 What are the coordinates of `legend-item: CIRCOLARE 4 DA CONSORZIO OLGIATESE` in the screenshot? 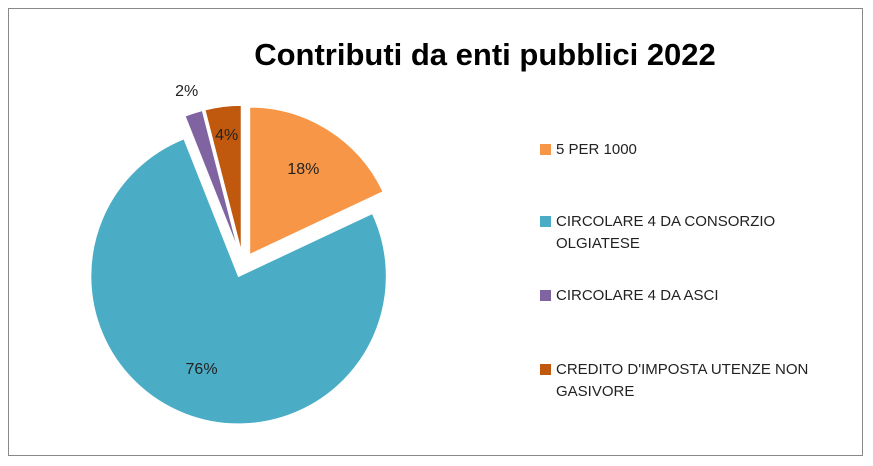 It's located at (675, 233).